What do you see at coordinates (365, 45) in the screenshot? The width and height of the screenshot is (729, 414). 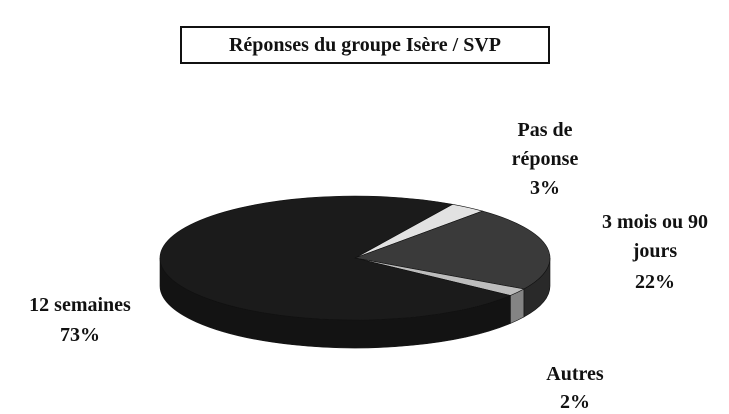 I see `chart-title: Réponses du groupe Isère / SVP` at bounding box center [365, 45].